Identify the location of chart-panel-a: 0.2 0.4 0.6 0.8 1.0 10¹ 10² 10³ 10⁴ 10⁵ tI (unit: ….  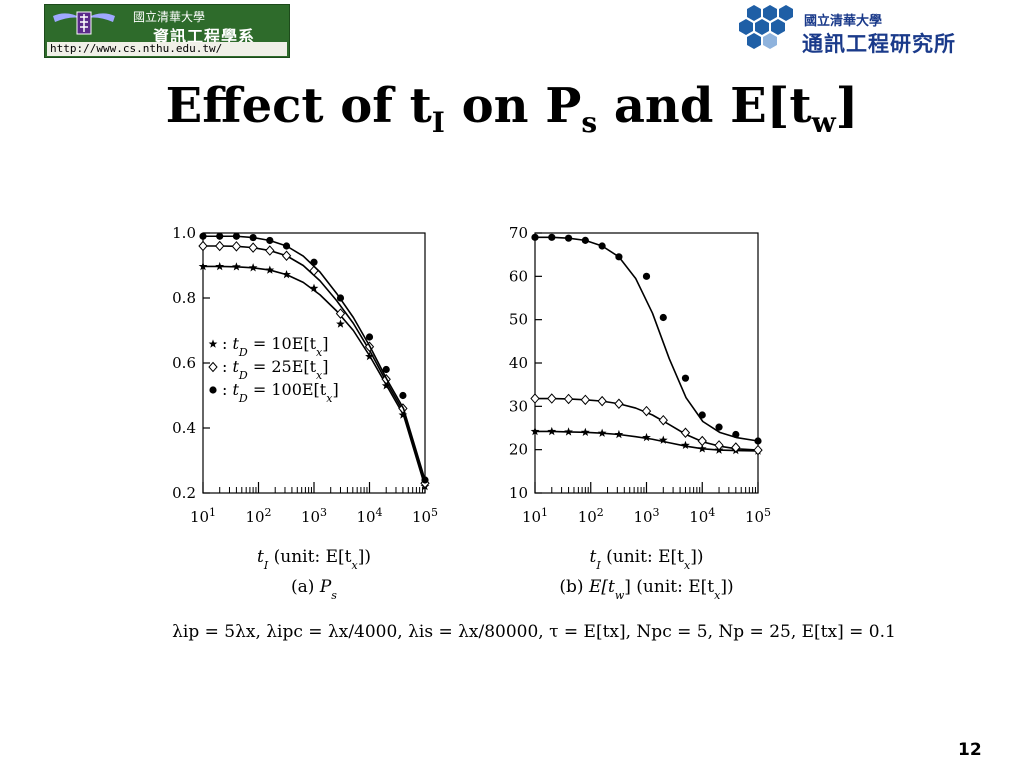
(305, 413).